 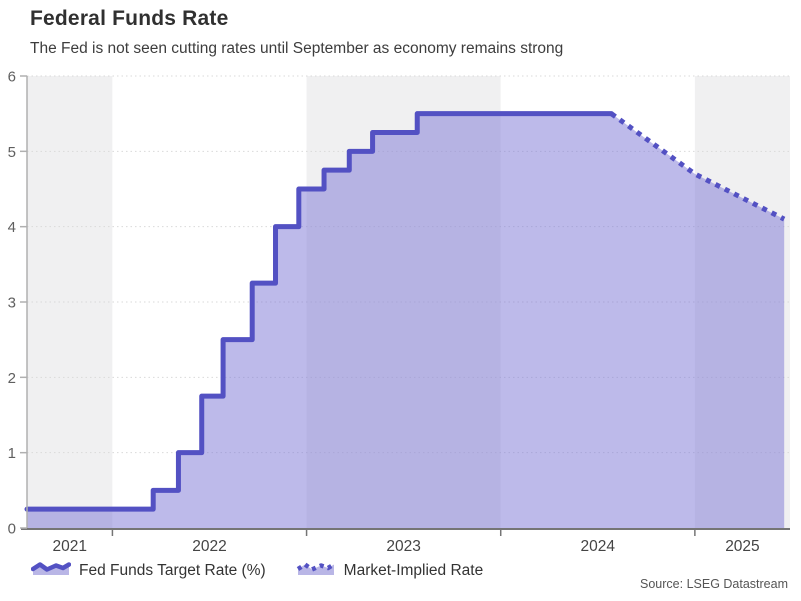 What do you see at coordinates (12, 77) in the screenshot?
I see `y-axis-tick-label: 6` at bounding box center [12, 77].